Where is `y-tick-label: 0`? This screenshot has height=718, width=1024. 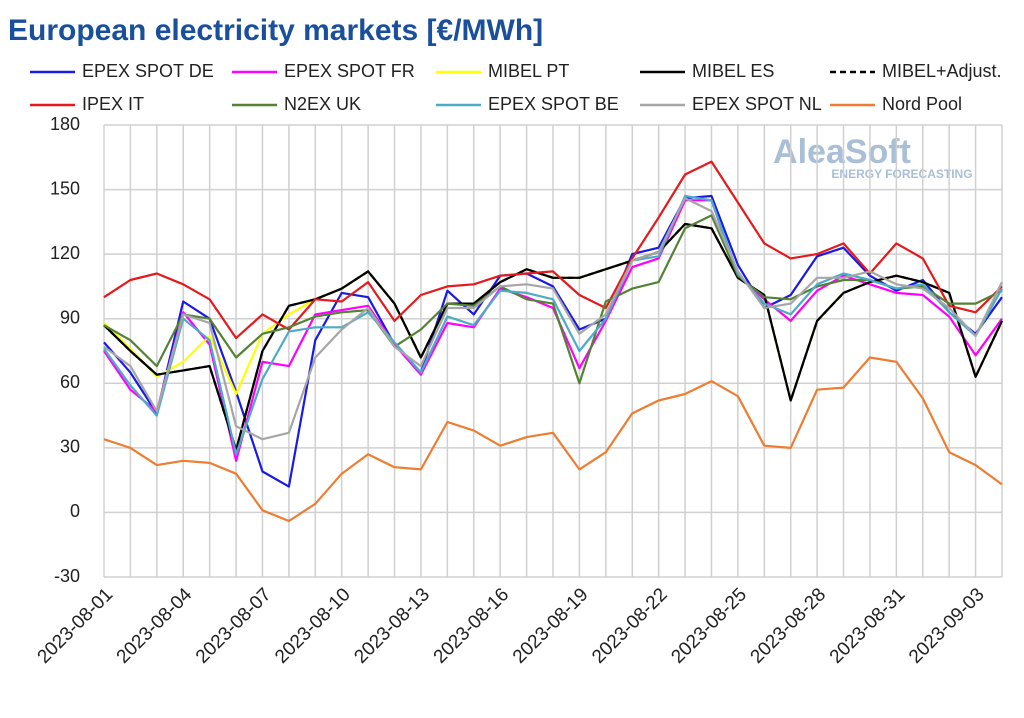 y-tick-label: 0 is located at coordinates (75, 511).